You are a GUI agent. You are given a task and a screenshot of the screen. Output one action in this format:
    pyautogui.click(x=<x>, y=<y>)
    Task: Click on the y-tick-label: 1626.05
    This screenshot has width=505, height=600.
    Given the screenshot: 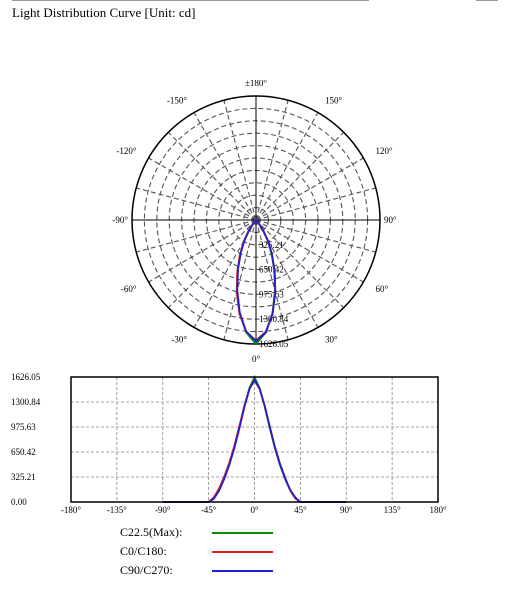 What is the action you would take?
    pyautogui.click(x=26, y=377)
    